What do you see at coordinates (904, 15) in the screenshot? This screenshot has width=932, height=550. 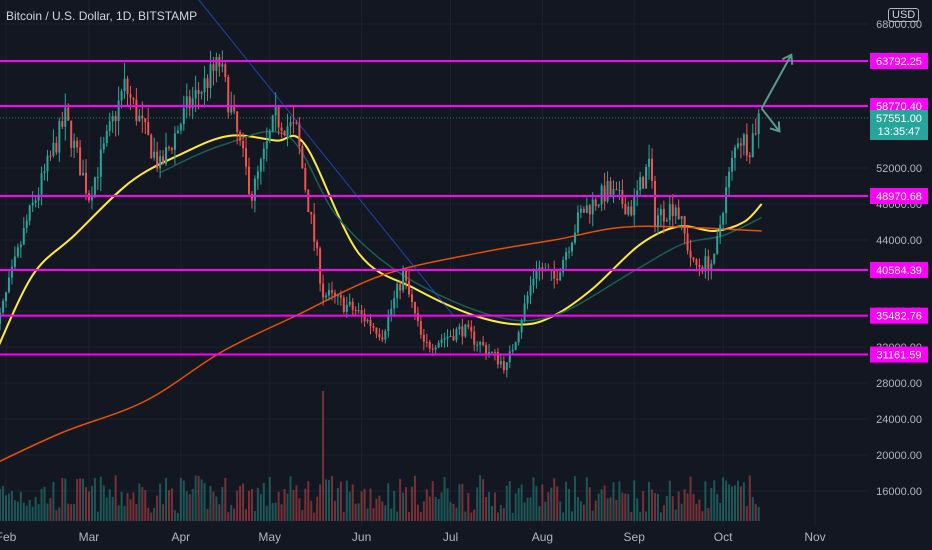 I see `currency-button: USD` at bounding box center [904, 15].